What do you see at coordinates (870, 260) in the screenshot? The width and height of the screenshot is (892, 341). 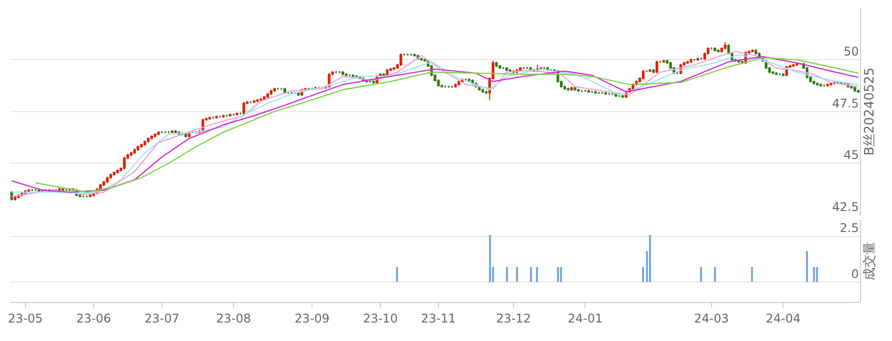 I see `y-axis-title: 成交量` at bounding box center [870, 260].